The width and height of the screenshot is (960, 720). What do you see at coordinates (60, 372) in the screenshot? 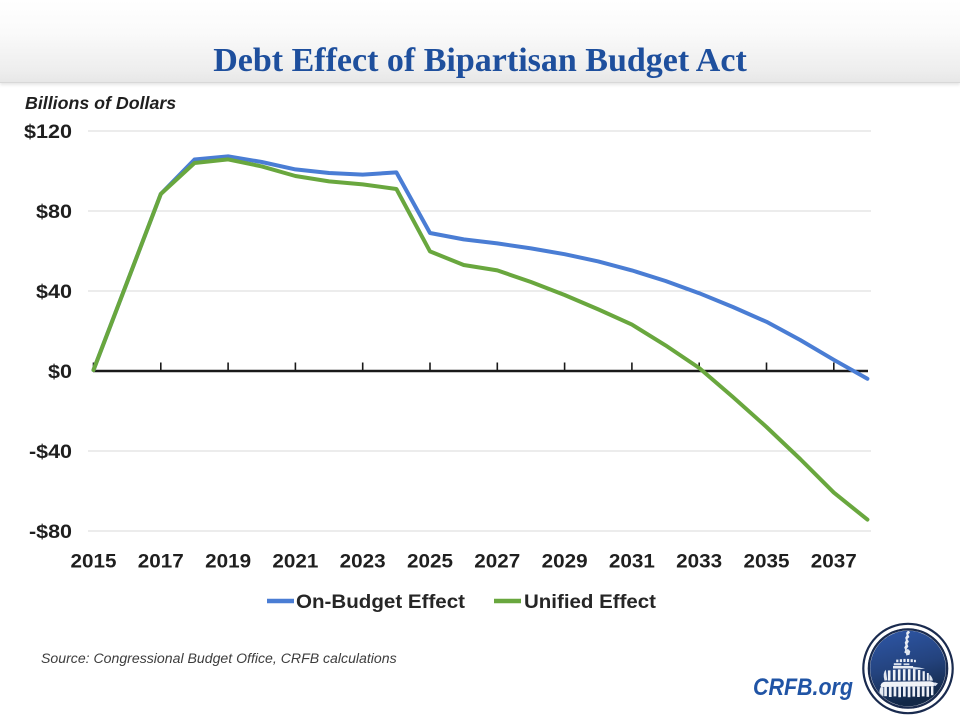
I see `svg-text: $0` at bounding box center [60, 372].